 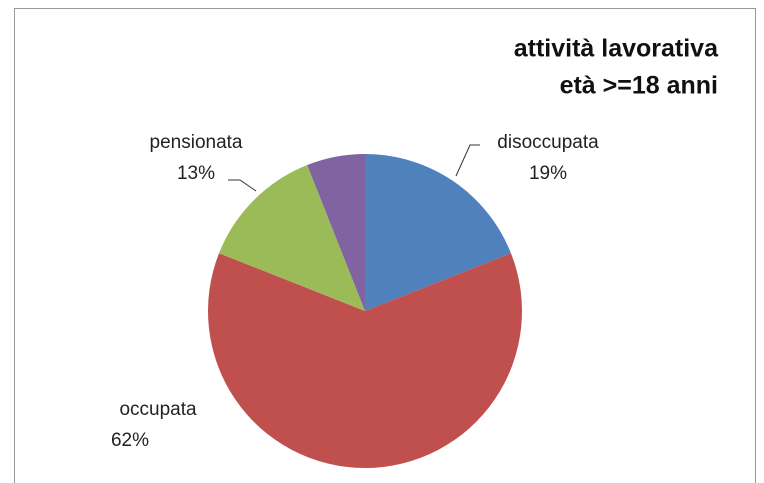 What do you see at coordinates (130, 440) in the screenshot?
I see `slice-value-label: 62%` at bounding box center [130, 440].